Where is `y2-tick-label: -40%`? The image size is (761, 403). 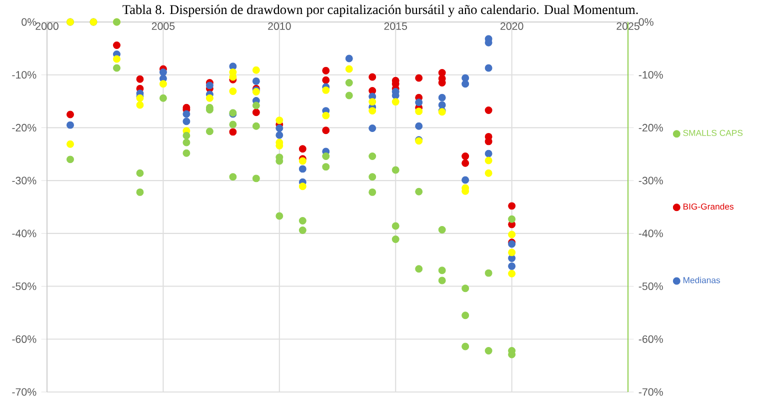
y2-tick-label: -40% is located at coordinates (650, 234).